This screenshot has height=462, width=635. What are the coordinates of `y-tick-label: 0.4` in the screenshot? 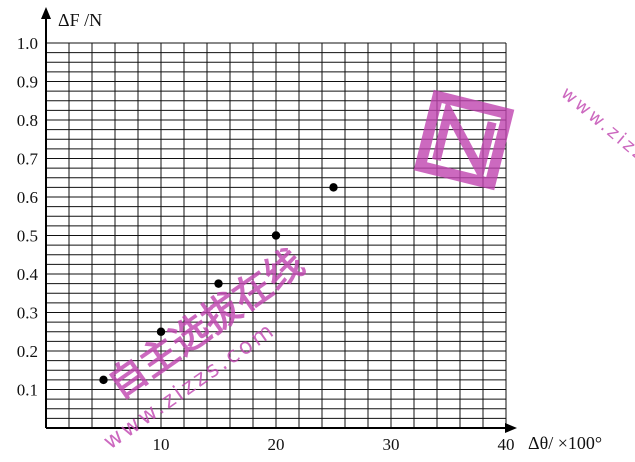 It's located at (28, 274).